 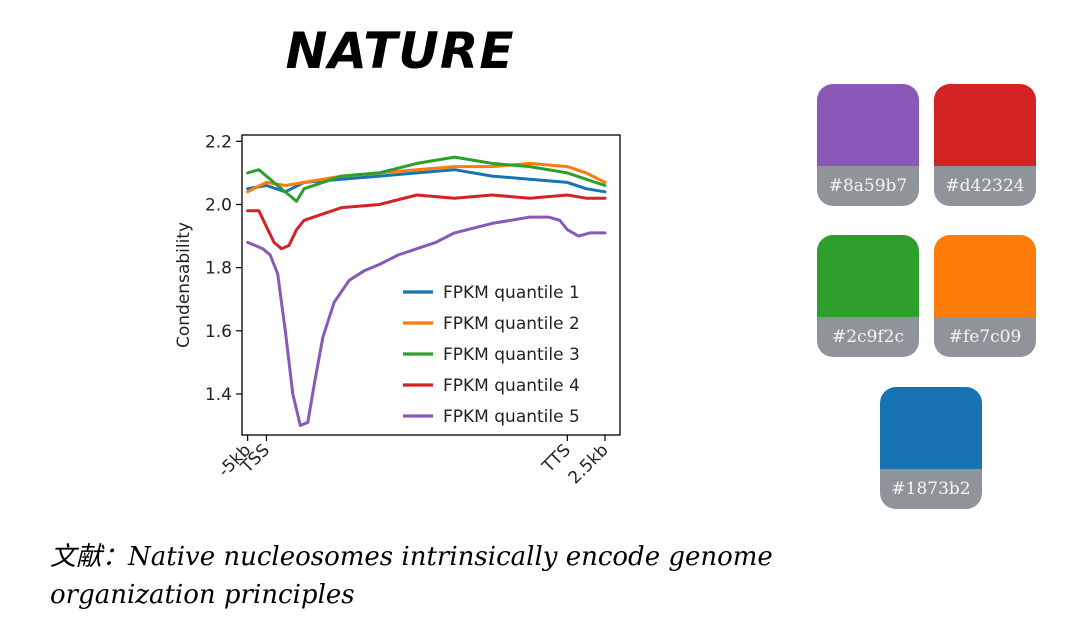 I want to click on y-tick-label: 1.4, so click(x=218, y=395).